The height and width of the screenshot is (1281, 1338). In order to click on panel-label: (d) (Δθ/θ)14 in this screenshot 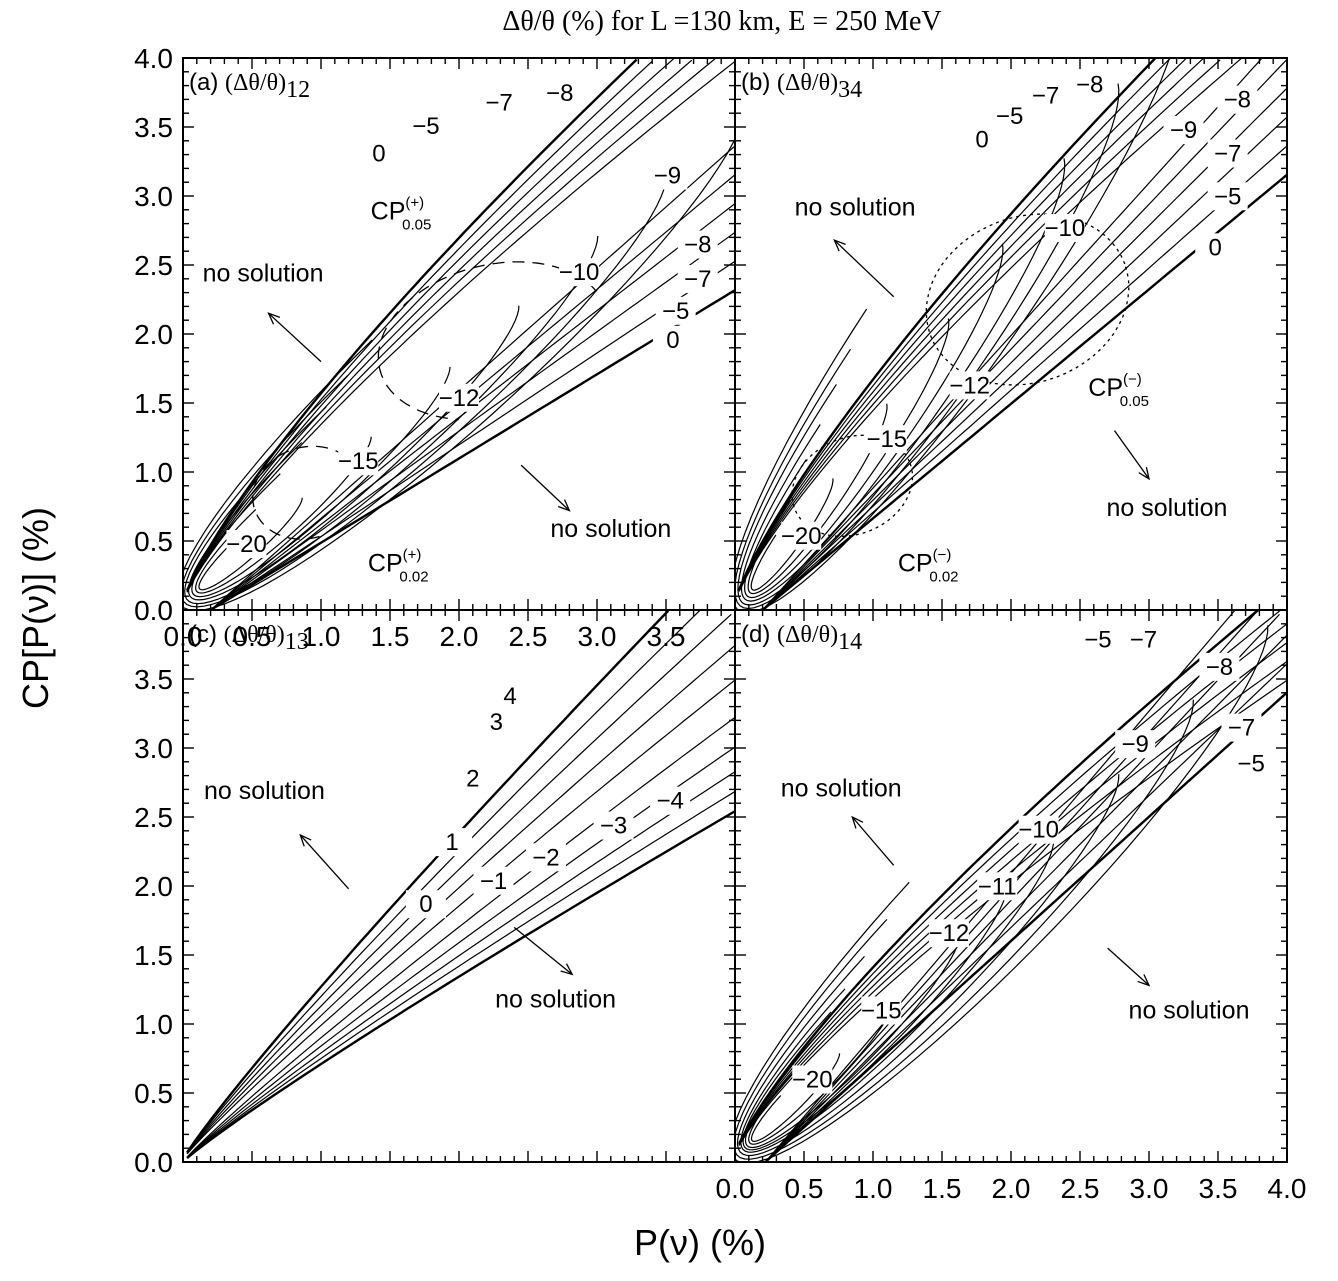, I will do `click(801, 638)`.